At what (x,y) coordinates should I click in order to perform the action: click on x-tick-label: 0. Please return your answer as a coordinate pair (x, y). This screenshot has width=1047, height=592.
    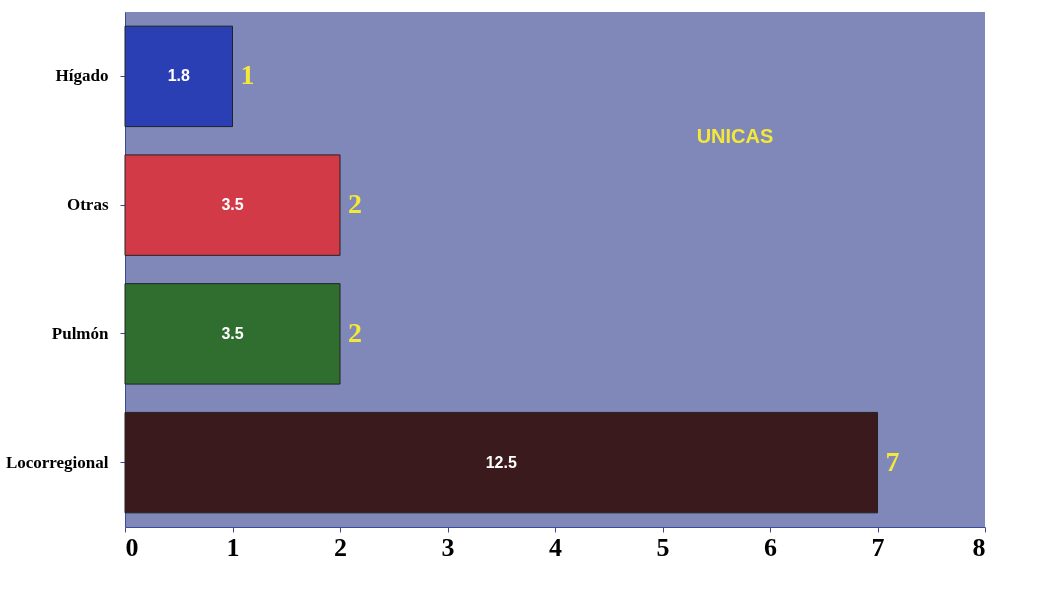
    Looking at the image, I should click on (132, 547).